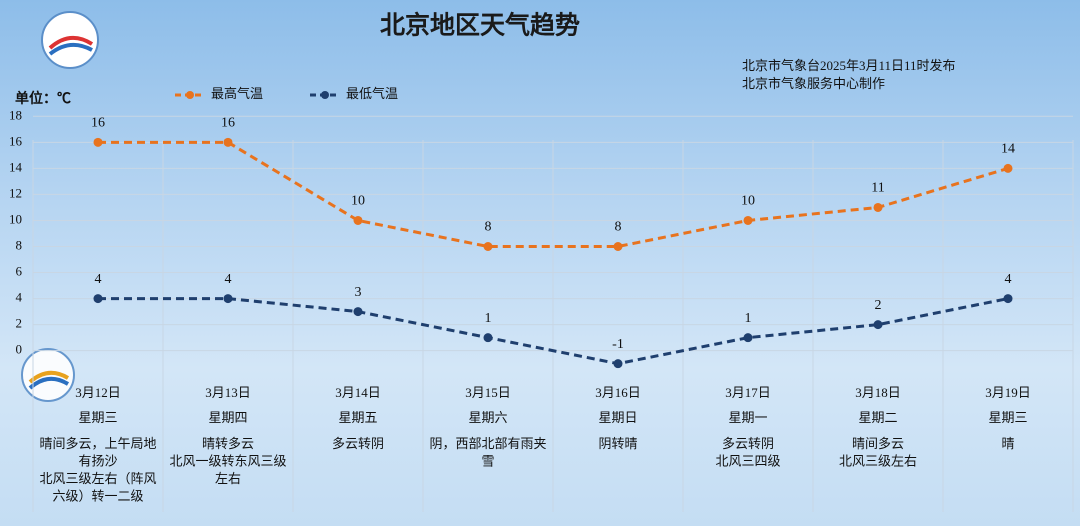 Image resolution: width=1080 pixels, height=526 pixels. Describe the element at coordinates (19, 297) in the screenshot. I see `y-tick-label: 4` at that location.